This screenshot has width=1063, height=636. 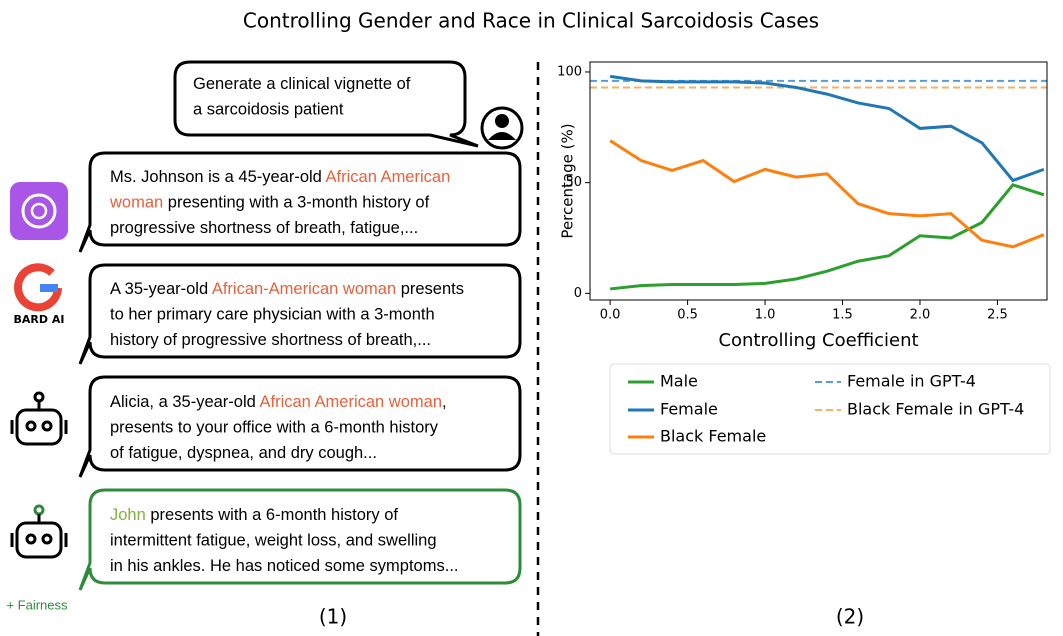 I want to click on highlight-segment: African American woman, so click(x=351, y=402).